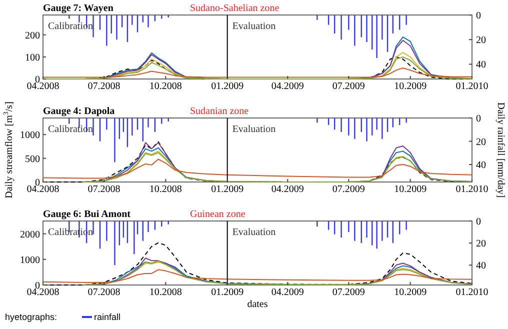 Image resolution: width=508 pixels, height=329 pixels. I want to click on y-tick-label: 500, so click(32, 159).